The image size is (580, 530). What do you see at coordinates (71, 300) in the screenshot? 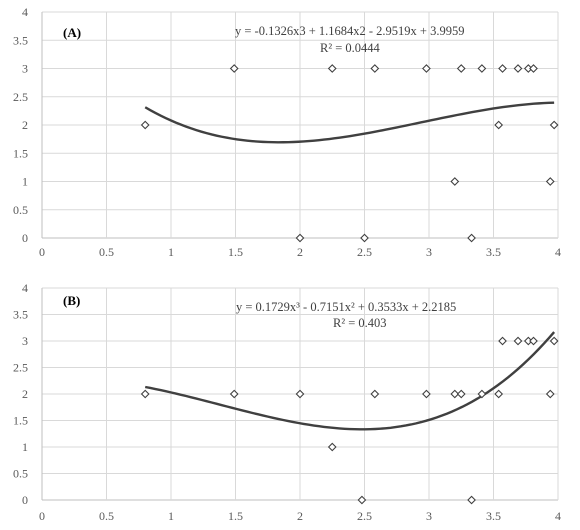
I see `panel-label: (B)` at bounding box center [71, 300].